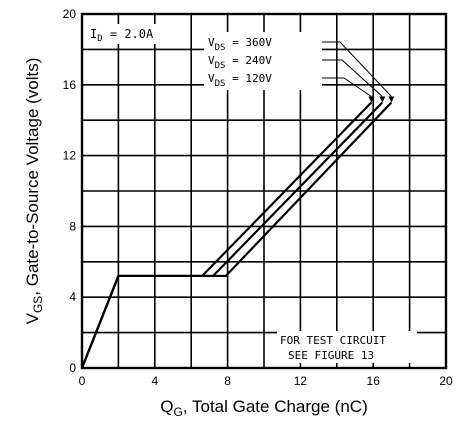  What do you see at coordinates (333, 340) in the screenshot?
I see `note-line-1: FOR TEST CIRCUIT` at bounding box center [333, 340].